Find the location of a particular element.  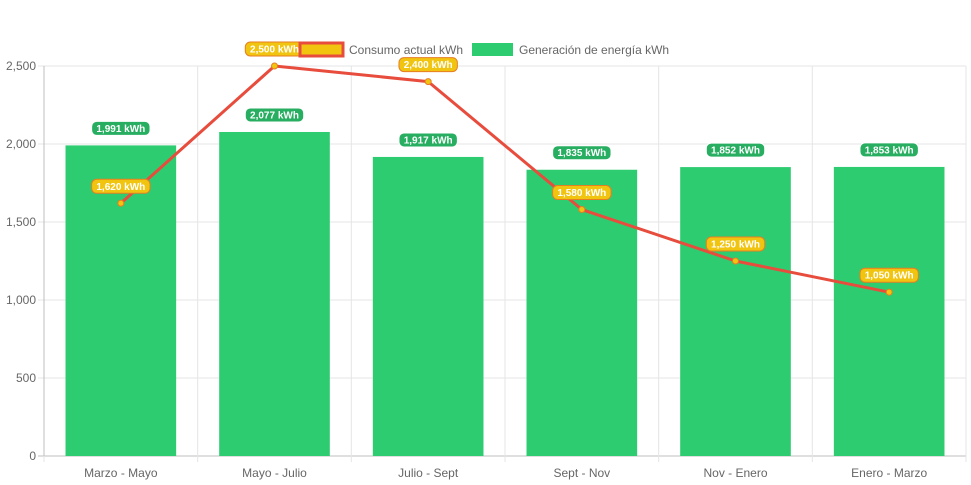

line-data-label-text: 2,400 kWh is located at coordinates (428, 65).